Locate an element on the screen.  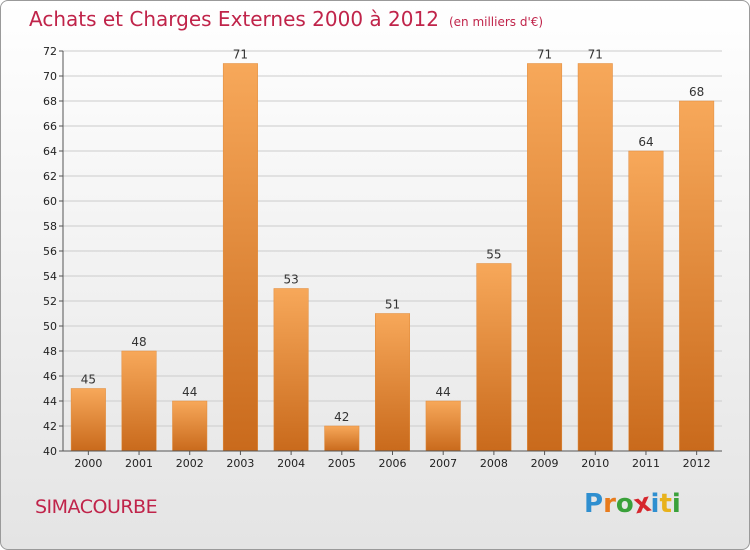
value-label-2002: 44 is located at coordinates (189, 392).